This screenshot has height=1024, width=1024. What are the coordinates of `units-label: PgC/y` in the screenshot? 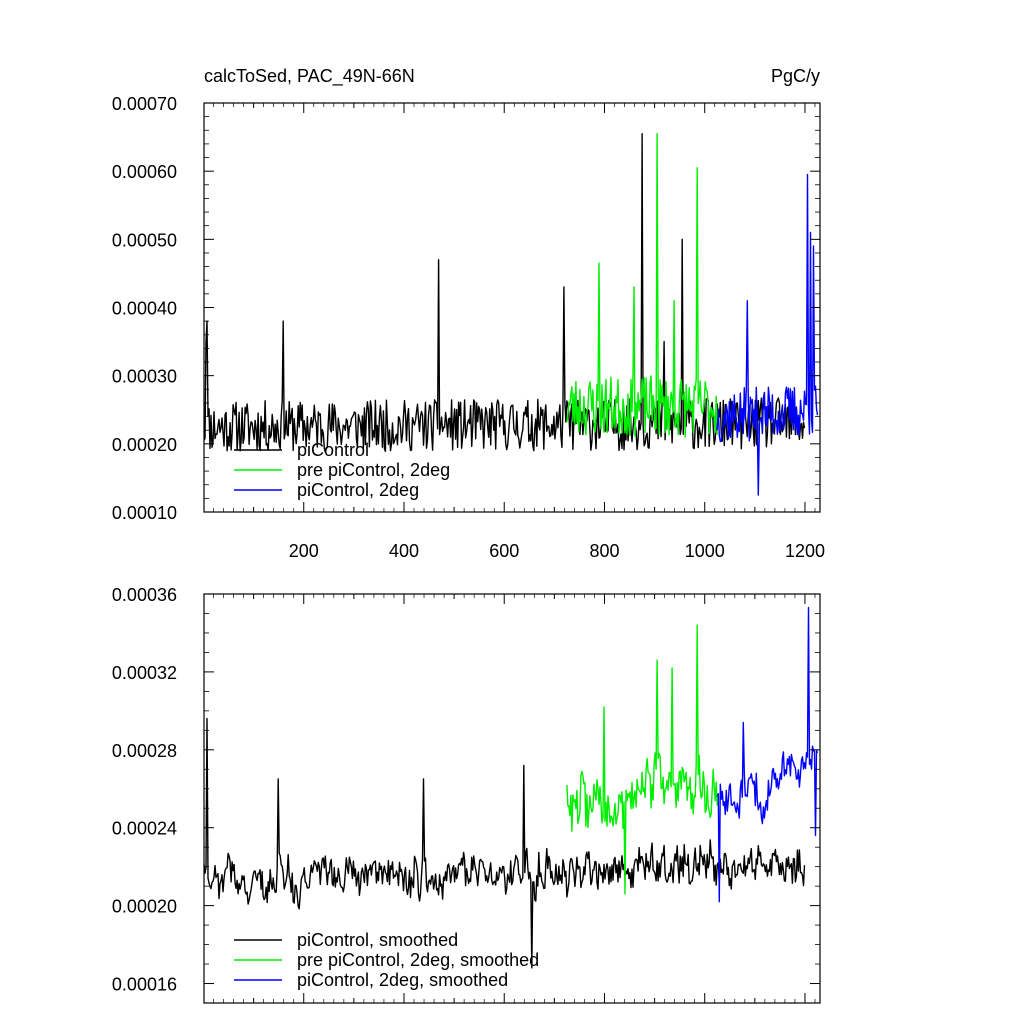 It's located at (795, 76).